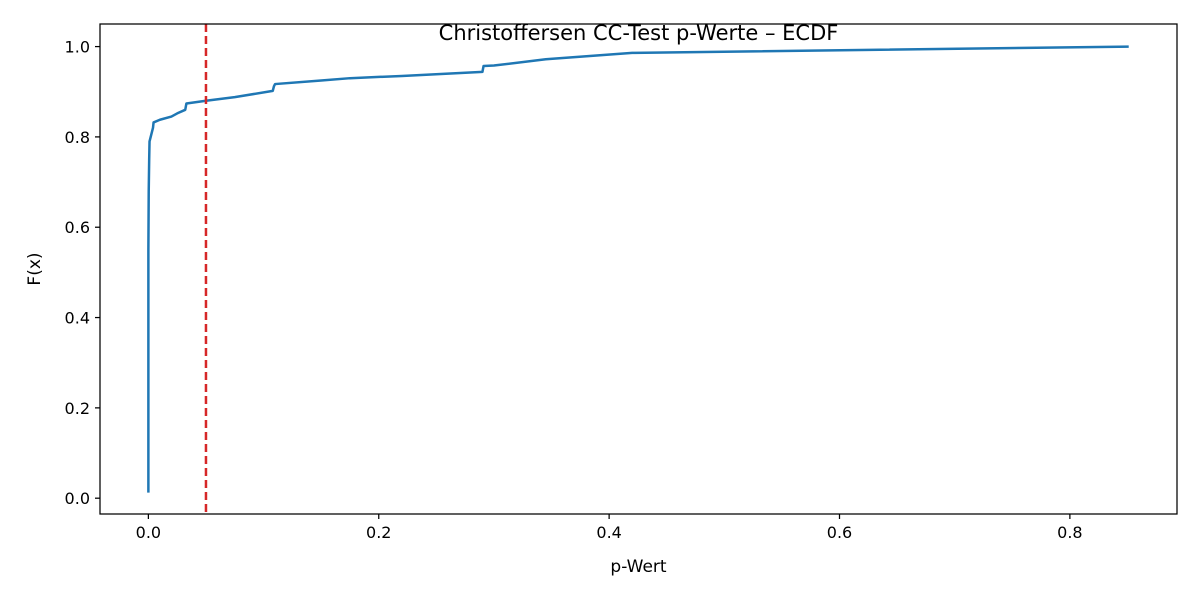 The width and height of the screenshot is (1200, 600). I want to click on x-axis-label: p-Wert, so click(638, 567).